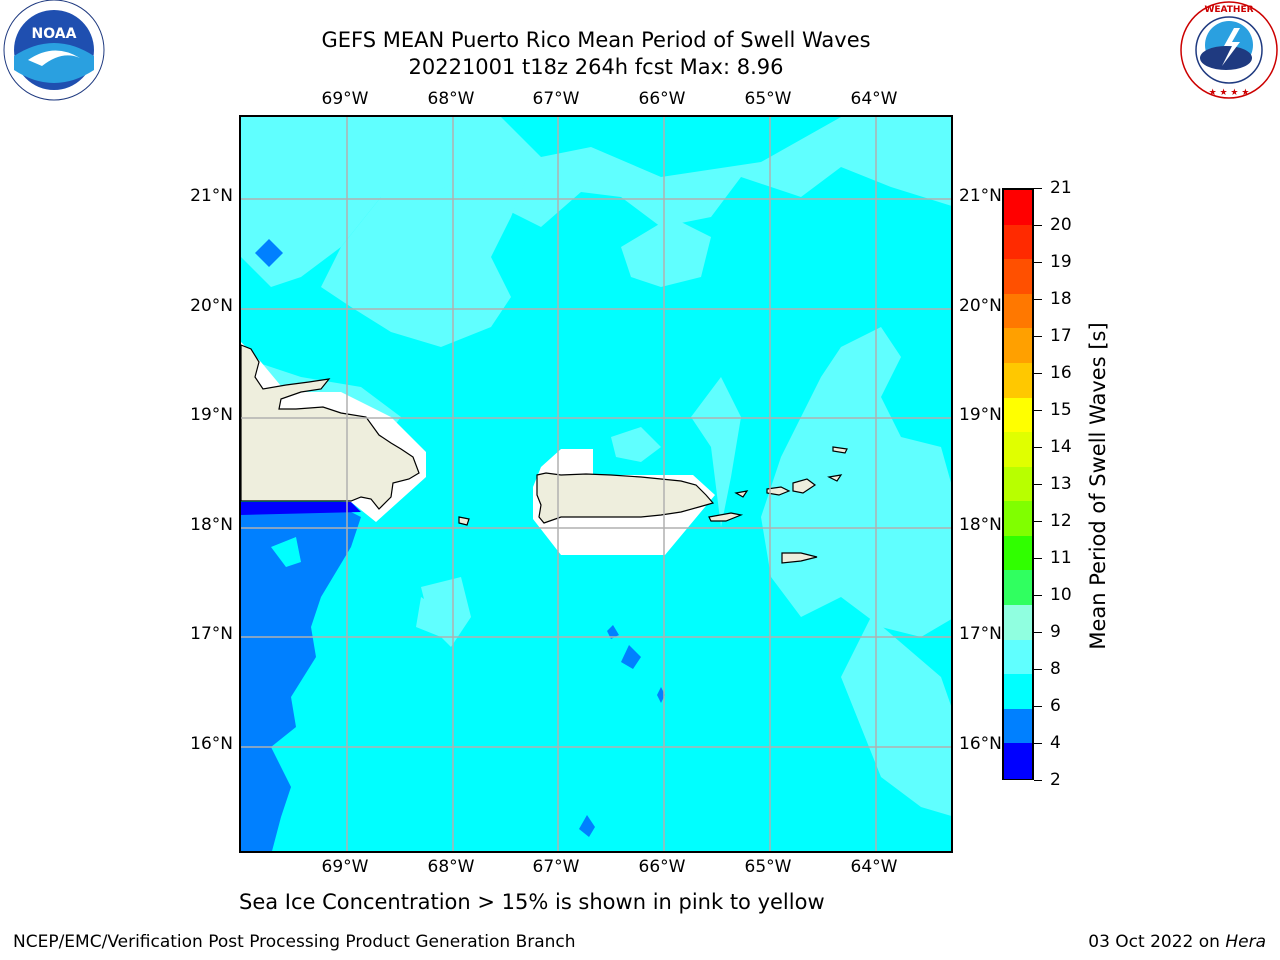 The height and width of the screenshot is (960, 1280). Describe the element at coordinates (1055, 669) in the screenshot. I see `colorbar-tick-label: 8` at that location.